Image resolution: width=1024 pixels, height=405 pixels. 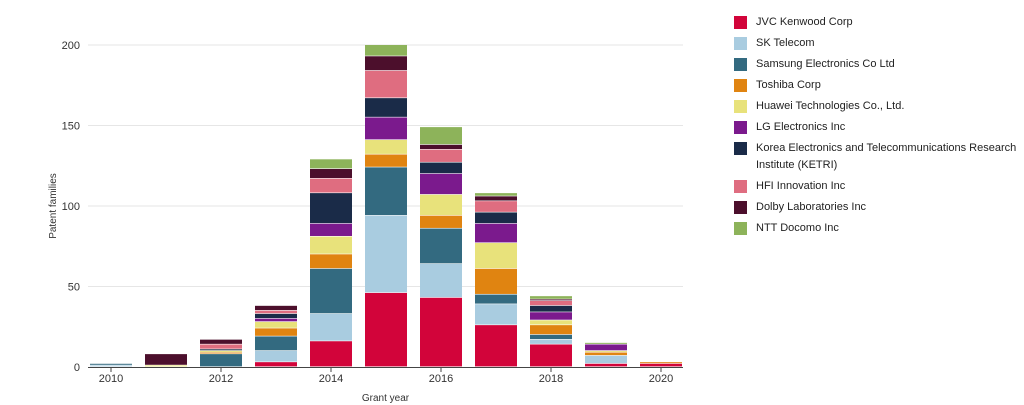 What do you see at coordinates (71, 127) in the screenshot?
I see `y-tick-label: 150` at bounding box center [71, 127].